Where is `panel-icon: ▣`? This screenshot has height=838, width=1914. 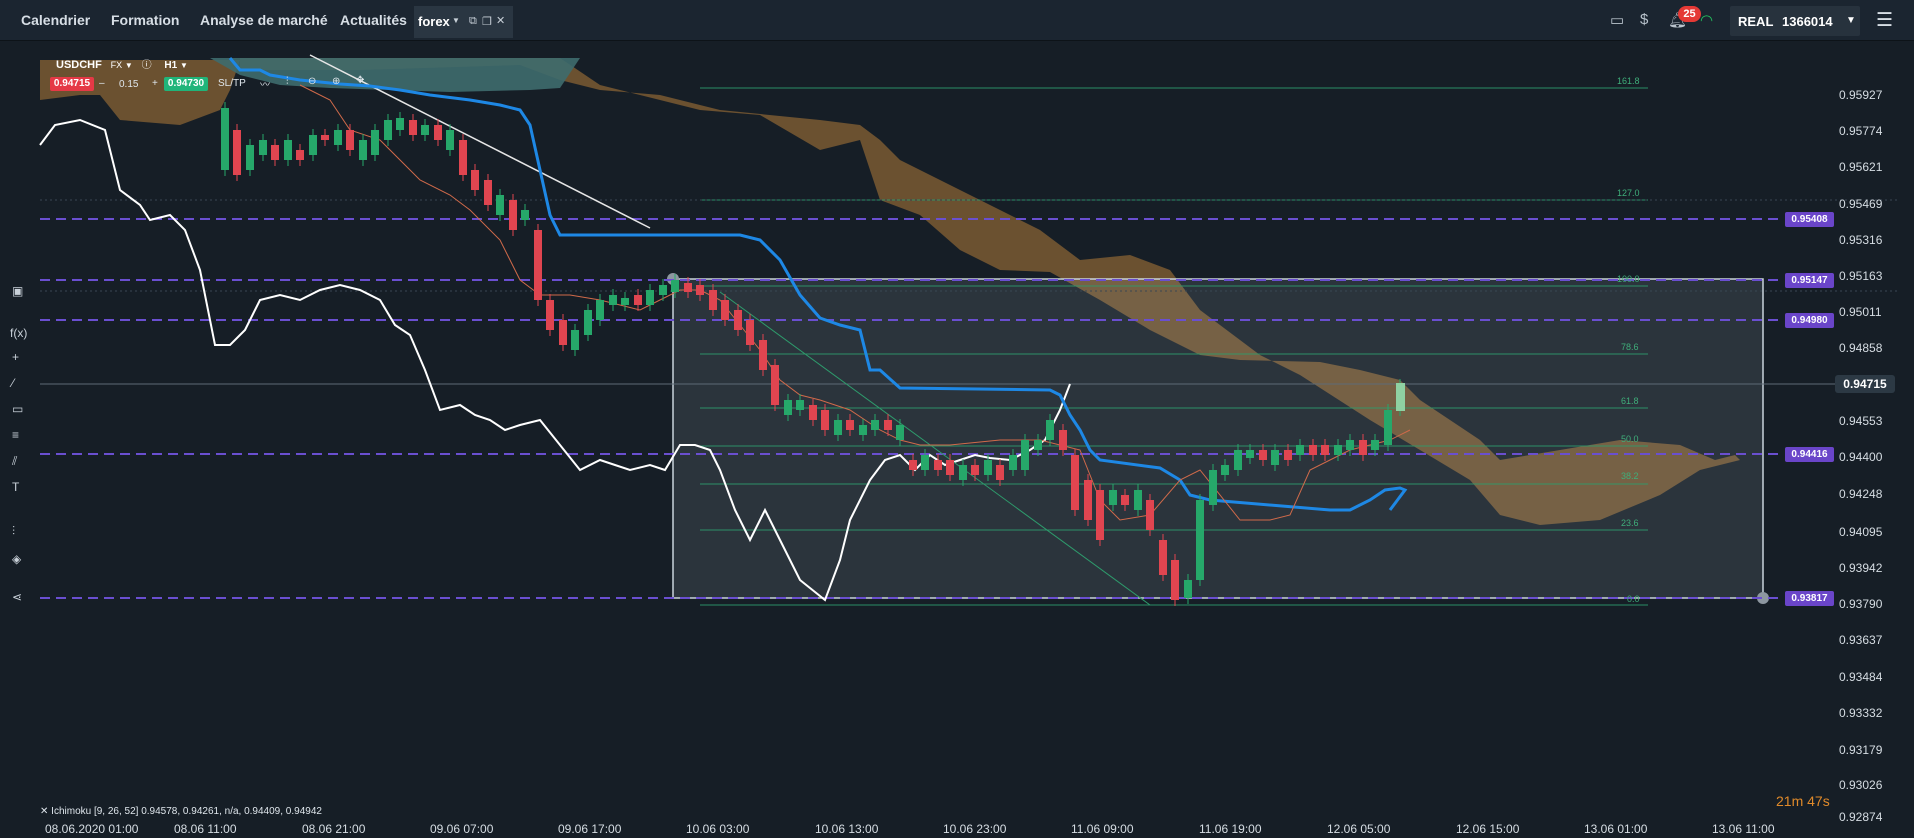
panel-icon: ▣ is located at coordinates (18, 291).